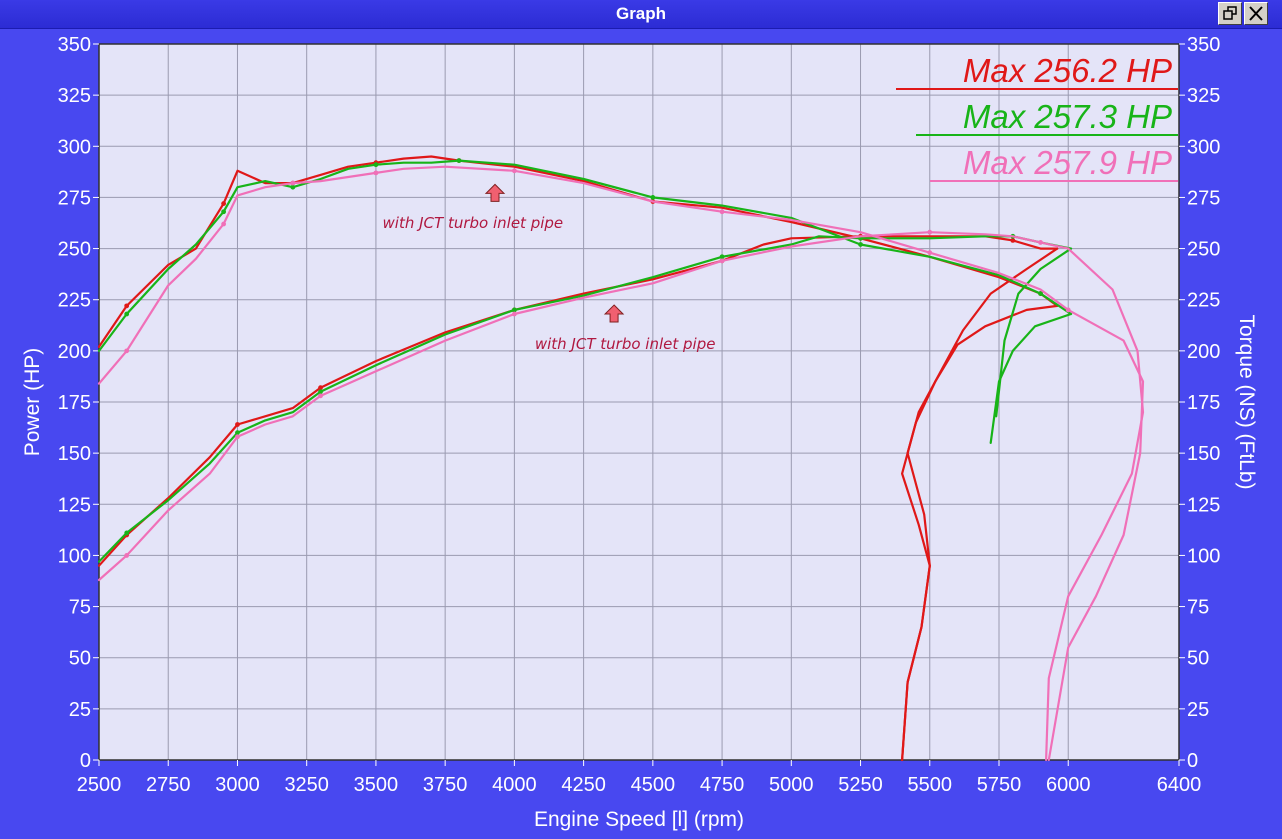  Describe the element at coordinates (168, 785) in the screenshot. I see `x-tick-label: 2750` at that location.